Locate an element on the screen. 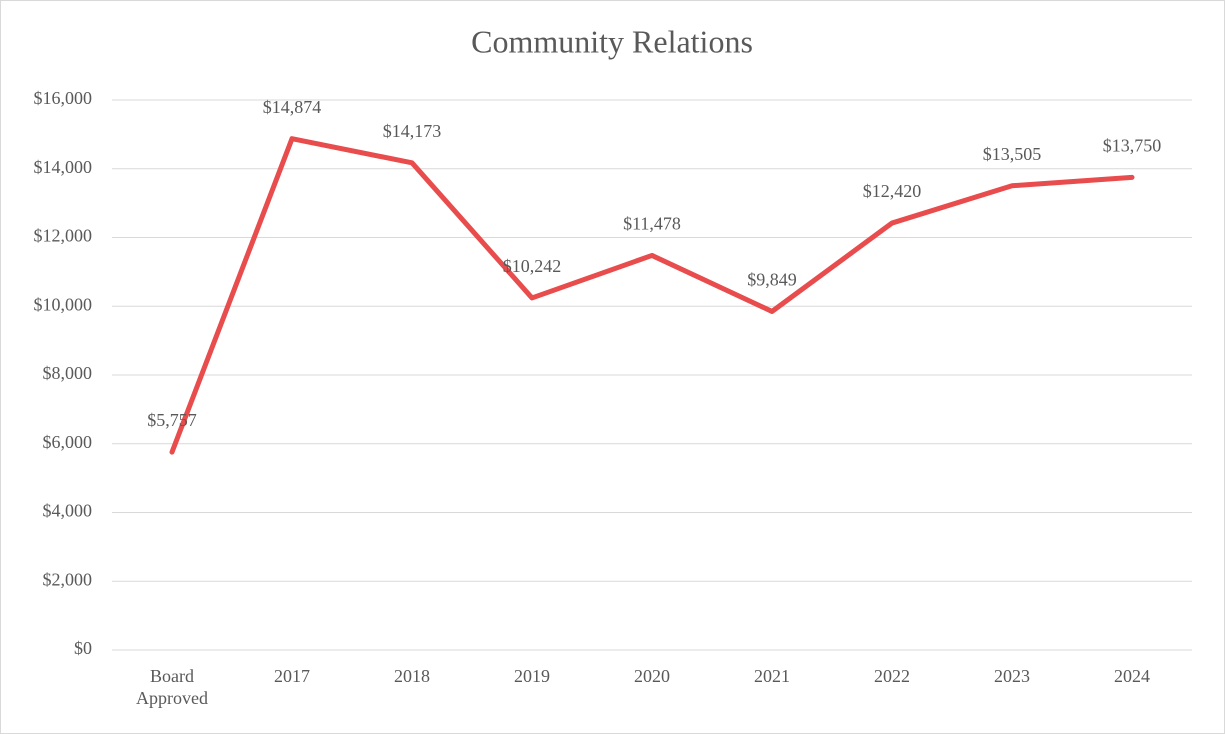 The width and height of the screenshot is (1225, 734). x-tick-label: 2020 is located at coordinates (652, 676).